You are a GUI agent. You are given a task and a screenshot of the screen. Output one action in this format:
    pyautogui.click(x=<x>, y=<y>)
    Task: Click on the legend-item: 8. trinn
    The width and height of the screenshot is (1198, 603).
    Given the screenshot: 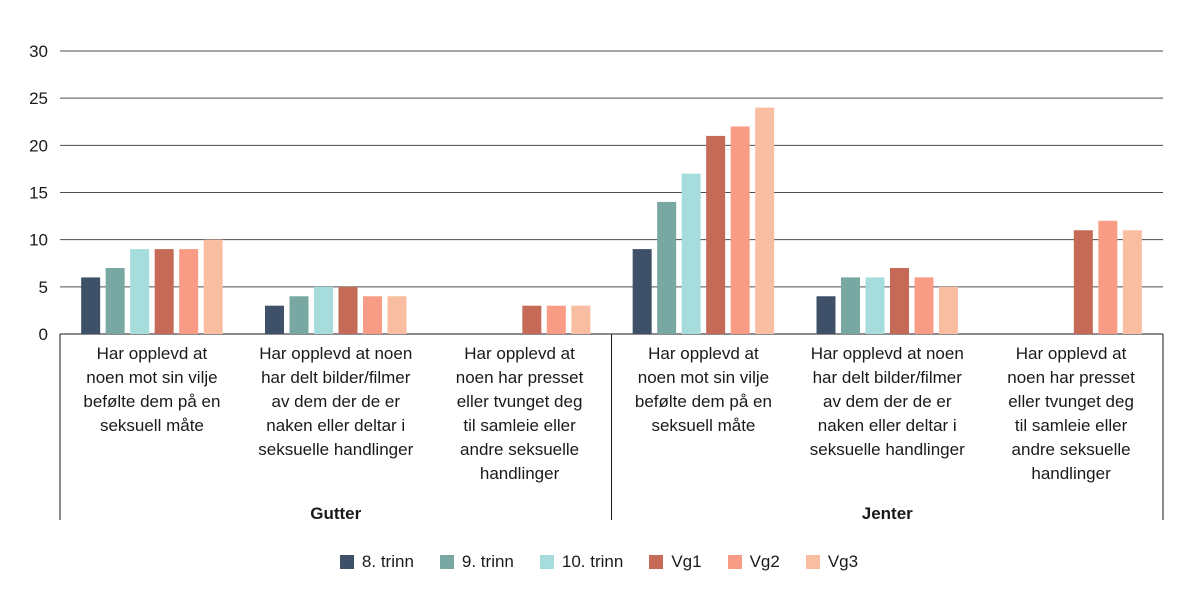 What is the action you would take?
    pyautogui.click(x=376, y=562)
    